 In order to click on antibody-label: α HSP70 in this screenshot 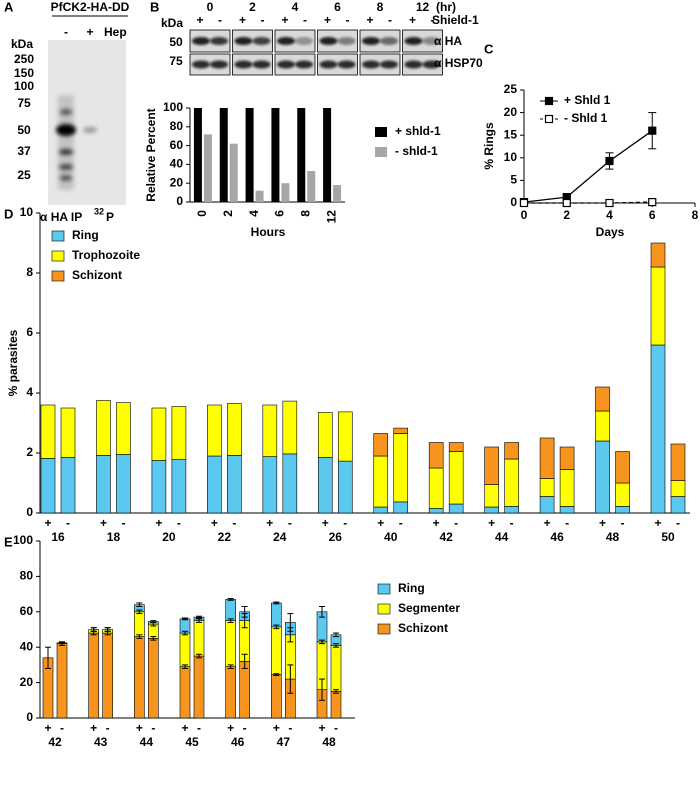, I will do `click(458, 63)`.